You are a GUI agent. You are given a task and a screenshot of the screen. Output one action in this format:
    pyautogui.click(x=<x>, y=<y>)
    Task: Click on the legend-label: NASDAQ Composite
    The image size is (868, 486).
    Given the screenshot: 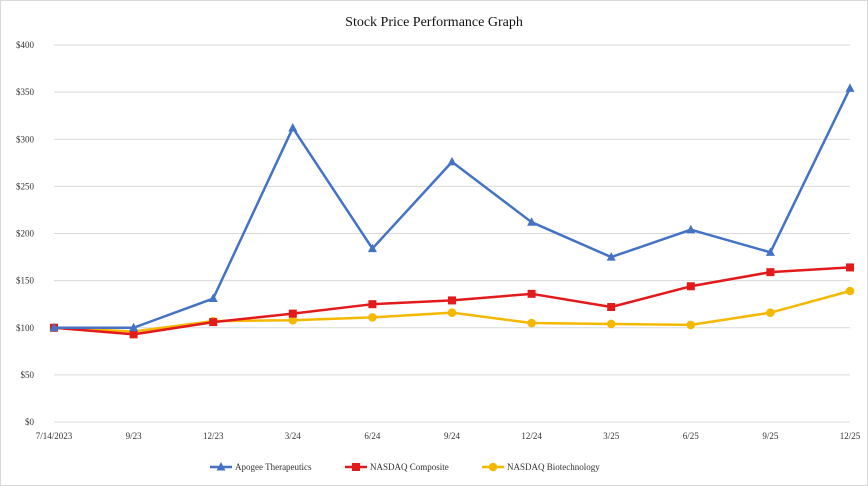 What is the action you would take?
    pyautogui.click(x=409, y=467)
    